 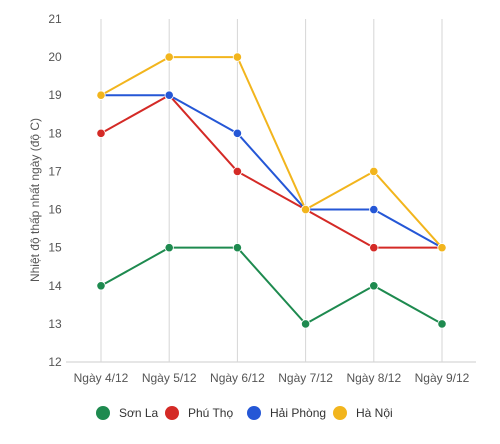 I want to click on x-tick-label: Ngày 5/12, so click(x=169, y=378).